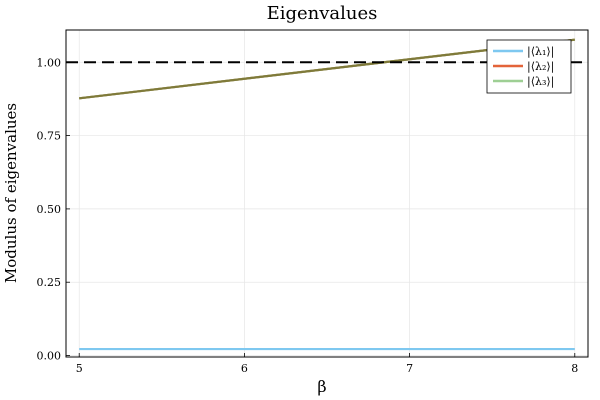  I want to click on x-axis-label: β, so click(321, 386).